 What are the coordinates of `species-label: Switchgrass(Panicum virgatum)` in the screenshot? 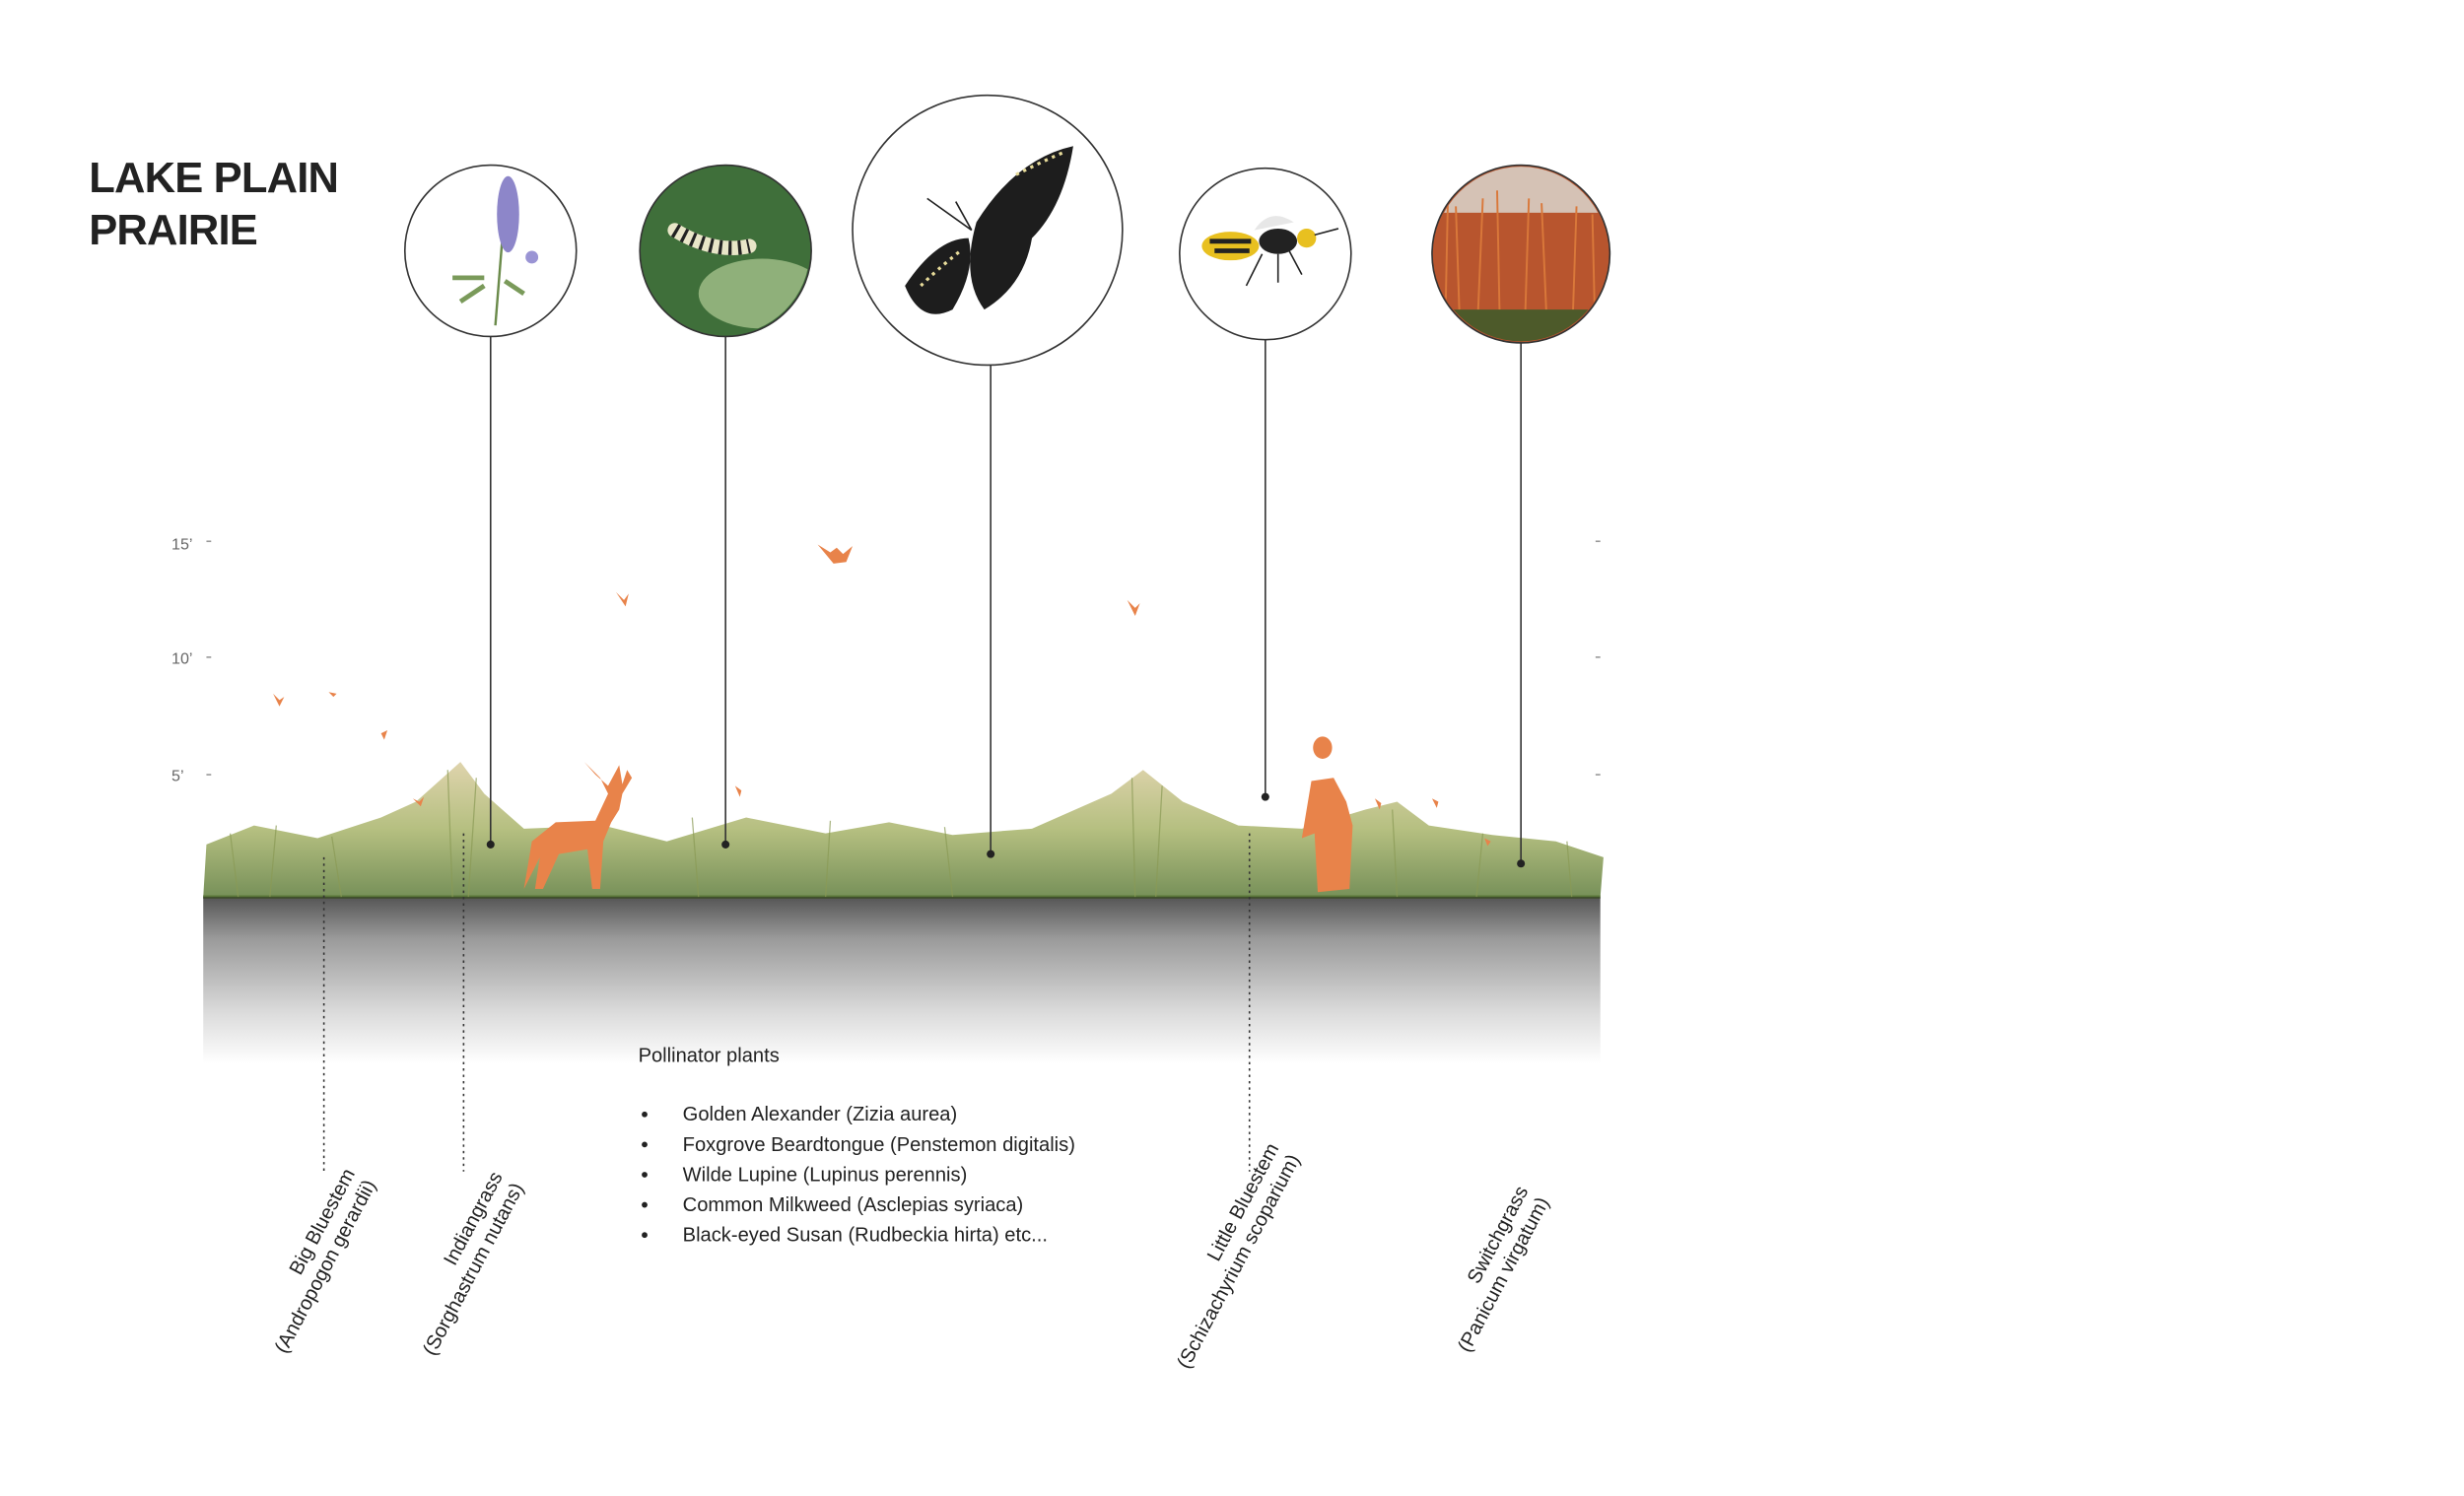 It's located at (1503, 1269).